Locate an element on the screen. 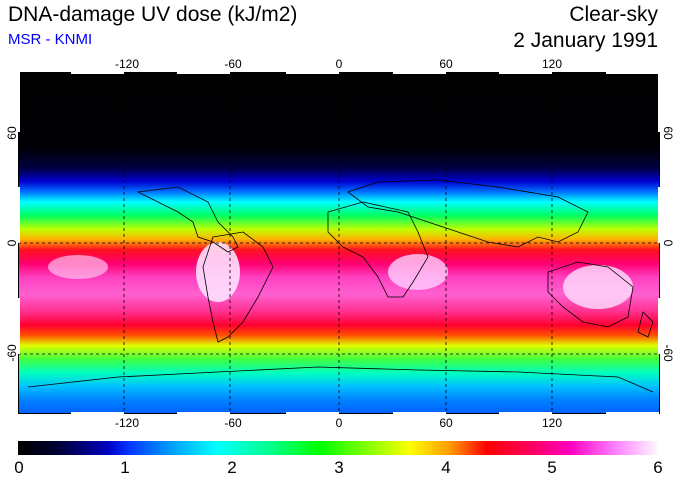 This screenshot has width=678, height=480. lat-tick-left-0: 0 is located at coordinates (12, 243).